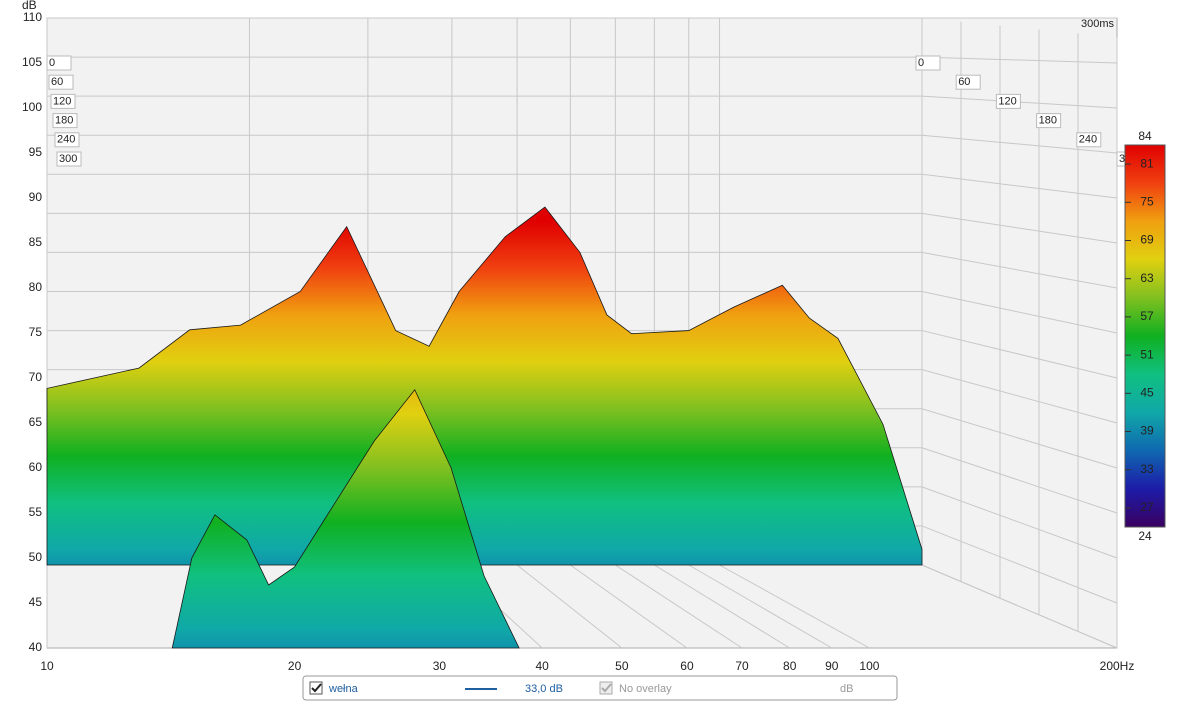 The image size is (1200, 708). Describe the element at coordinates (1147, 507) in the screenshot. I see `colorbar-tick-label: 27` at that location.